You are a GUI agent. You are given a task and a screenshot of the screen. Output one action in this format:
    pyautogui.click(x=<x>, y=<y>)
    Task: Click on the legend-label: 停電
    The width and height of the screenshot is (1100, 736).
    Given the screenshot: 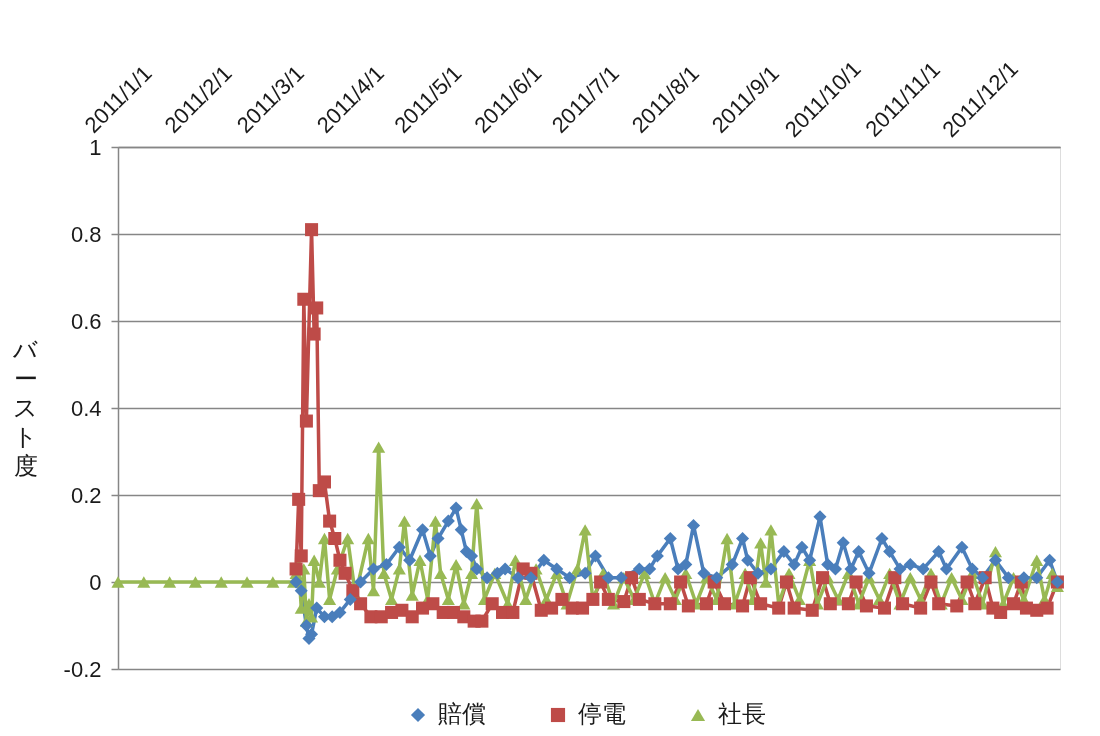 What is the action you would take?
    pyautogui.click(x=602, y=713)
    